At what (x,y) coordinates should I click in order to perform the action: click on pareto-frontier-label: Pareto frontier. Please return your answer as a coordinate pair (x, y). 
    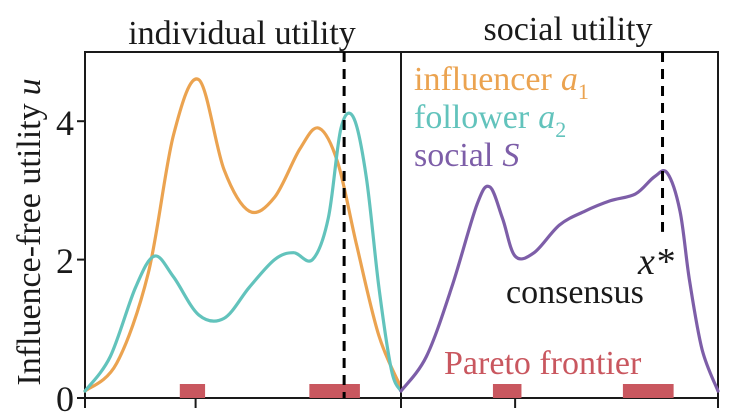
    Looking at the image, I should click on (543, 363).